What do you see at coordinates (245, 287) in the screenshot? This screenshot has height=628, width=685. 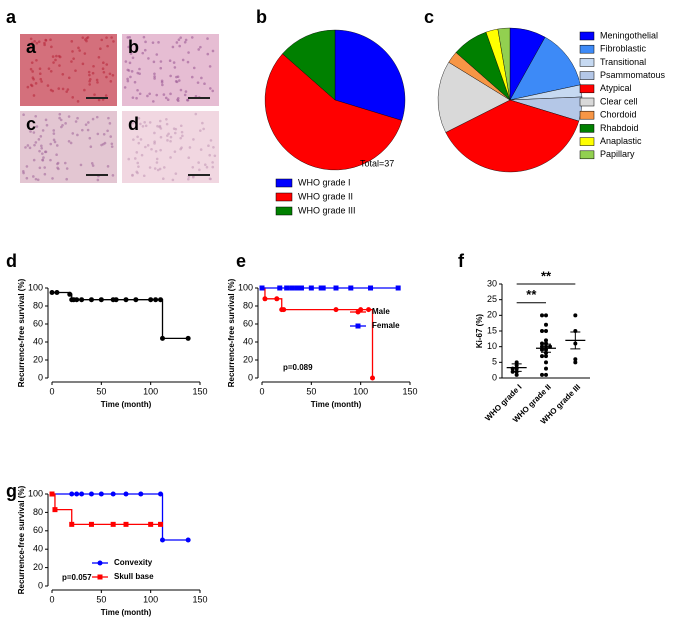 I see `y-tick-label: 100` at bounding box center [245, 287].